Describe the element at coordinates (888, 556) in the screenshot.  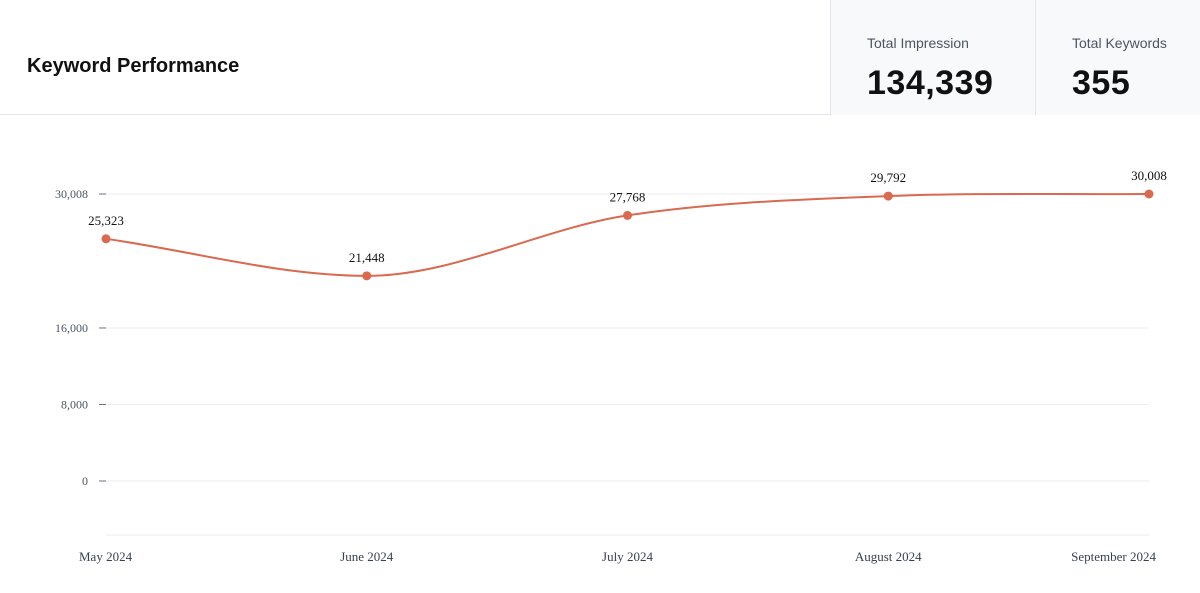
I see `x-tick-label: August 2024` at that location.